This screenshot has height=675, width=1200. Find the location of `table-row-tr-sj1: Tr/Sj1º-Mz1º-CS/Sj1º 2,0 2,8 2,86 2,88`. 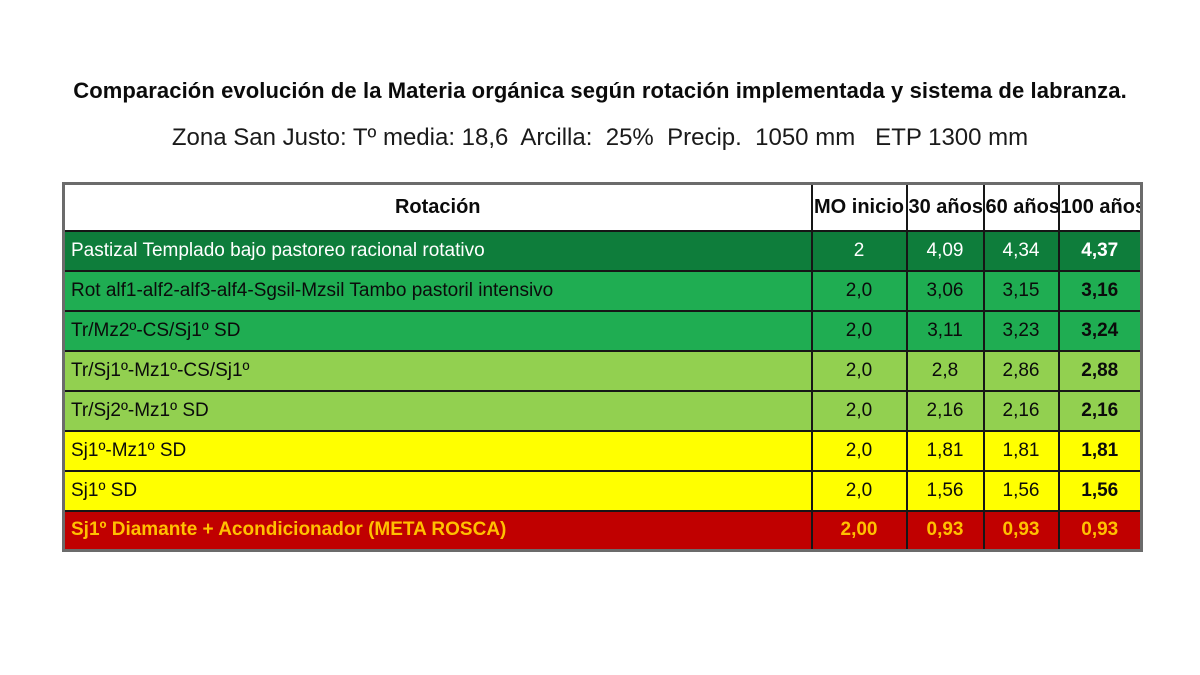

table-row-tr-sj1: Tr/Sj1º-Mz1º-CS/Sj1º 2,0 2,8 2,86 2,88 is located at coordinates (602, 370).